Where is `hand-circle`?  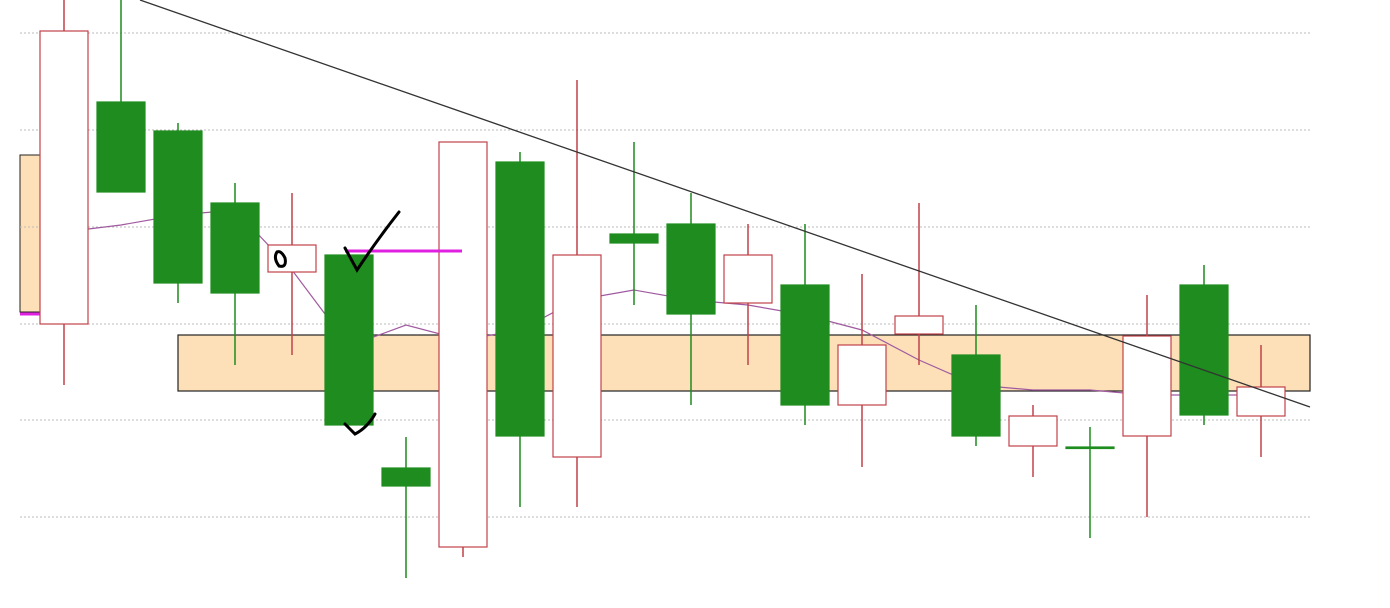 hand-circle is located at coordinates (280, 259).